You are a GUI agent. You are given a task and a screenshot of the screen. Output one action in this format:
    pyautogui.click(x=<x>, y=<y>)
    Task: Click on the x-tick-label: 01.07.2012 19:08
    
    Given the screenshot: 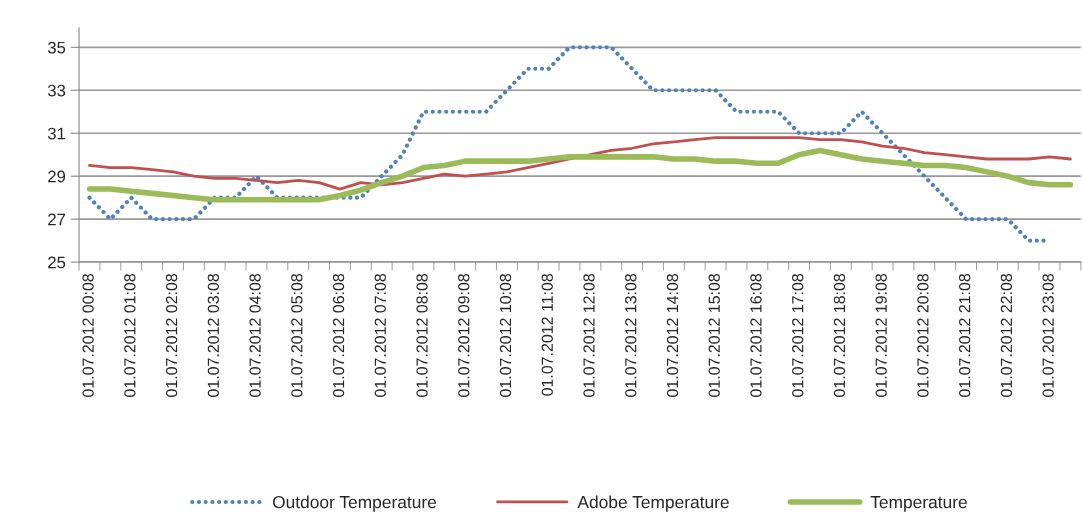 What is the action you would take?
    pyautogui.click(x=881, y=335)
    